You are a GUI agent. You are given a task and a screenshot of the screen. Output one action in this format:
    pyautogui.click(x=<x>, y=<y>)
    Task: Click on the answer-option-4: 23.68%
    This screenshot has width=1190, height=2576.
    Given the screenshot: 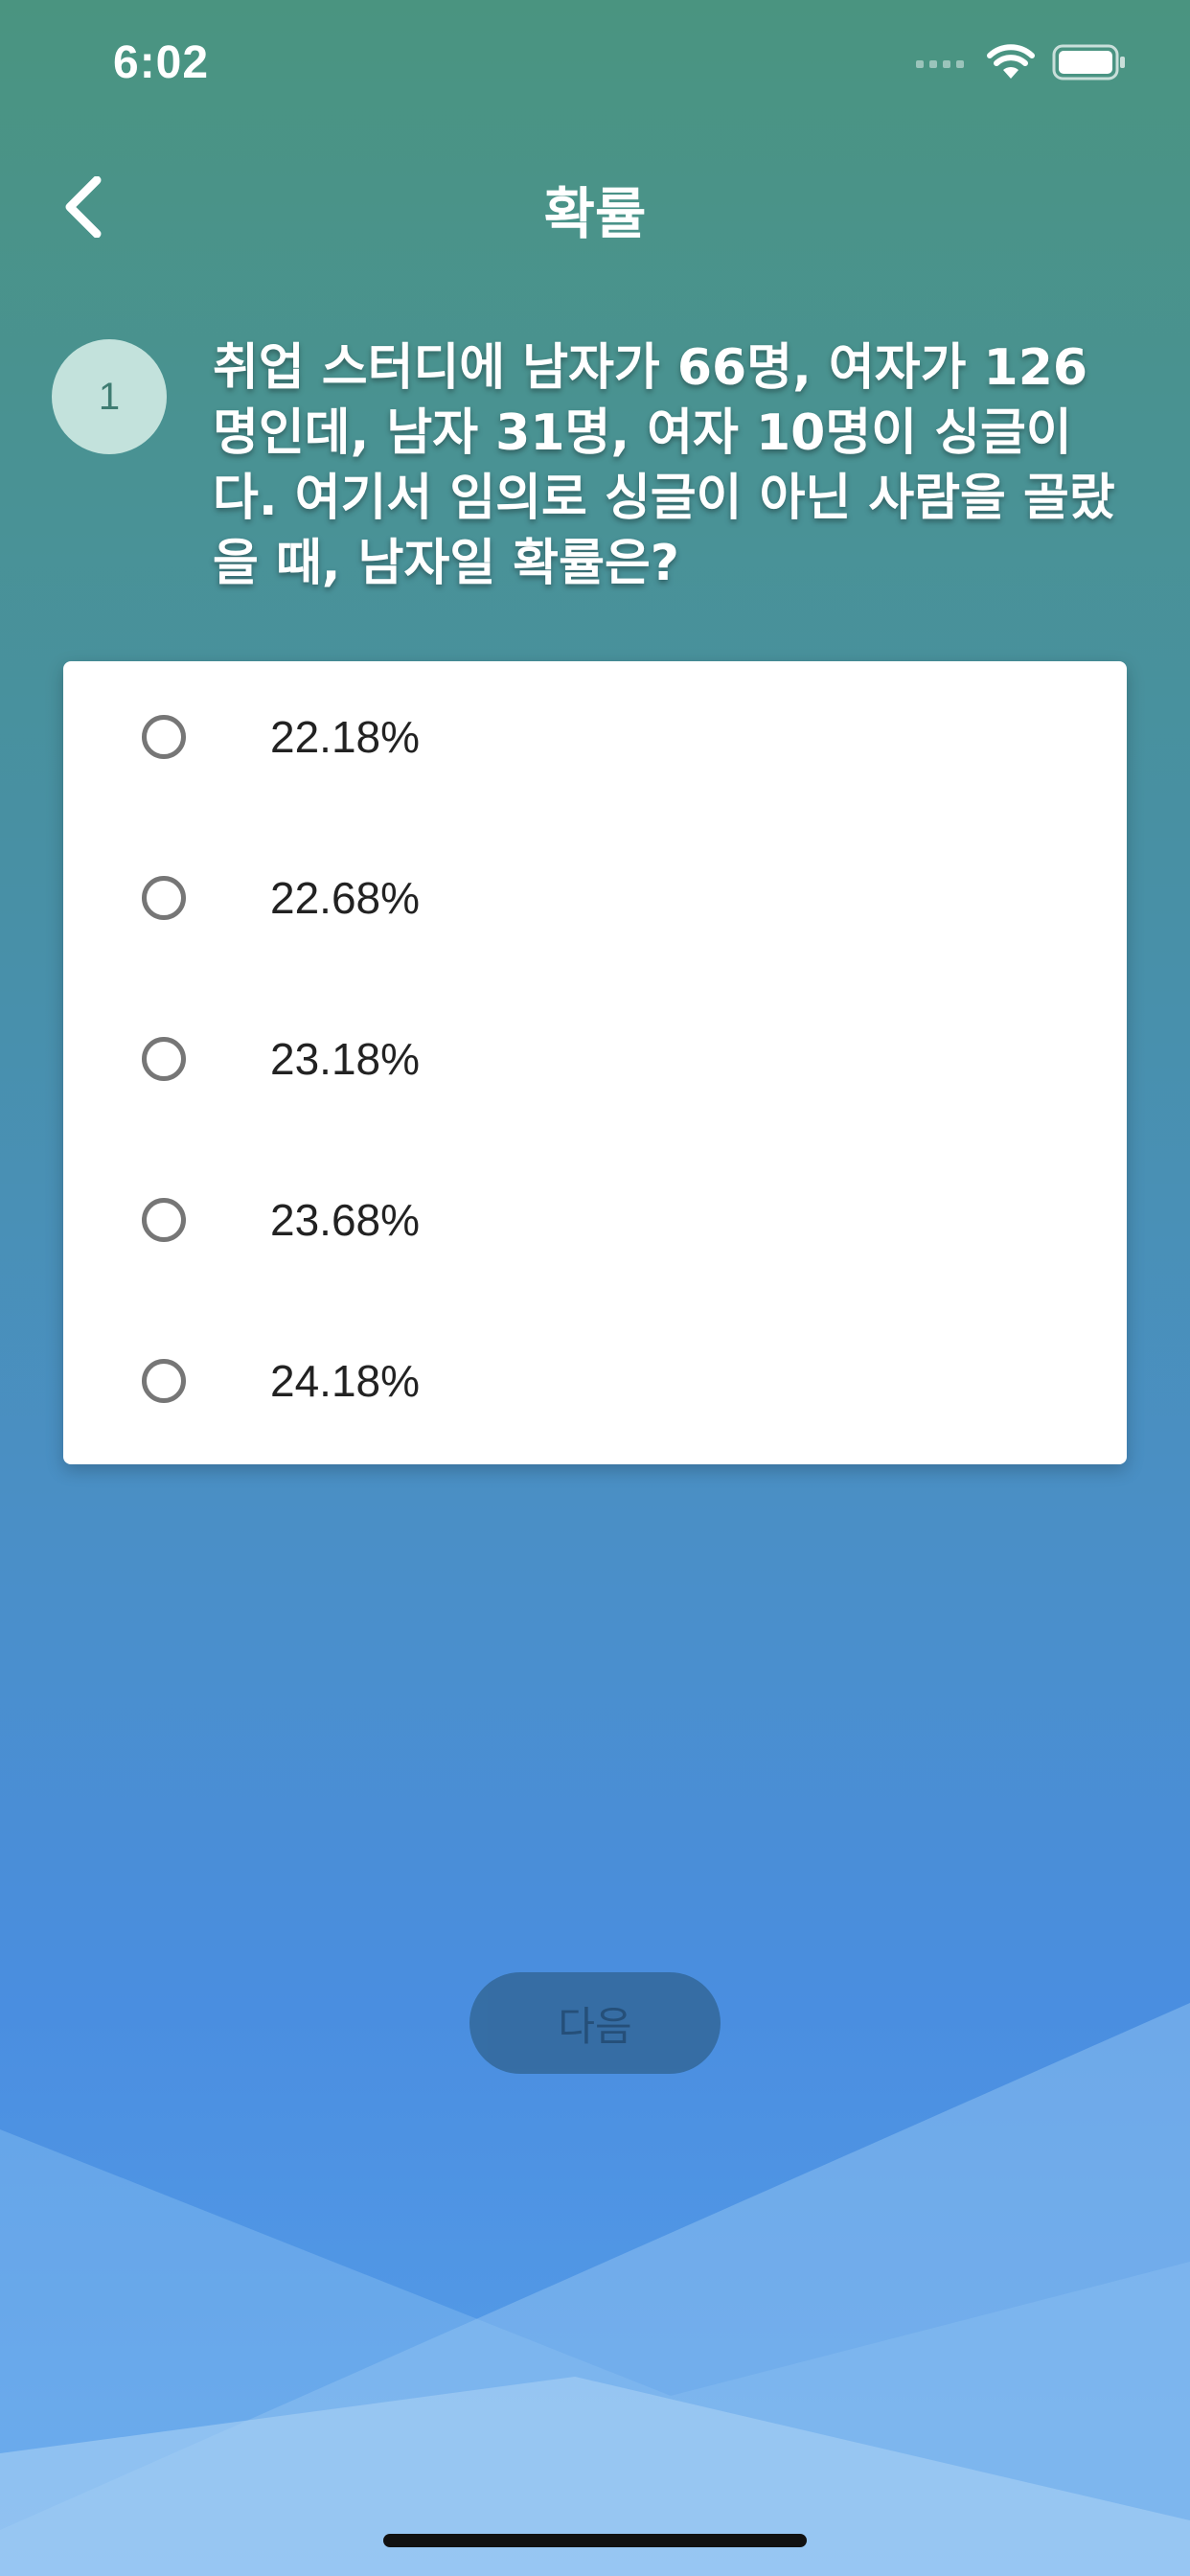 What is the action you would take?
    pyautogui.click(x=595, y=1224)
    